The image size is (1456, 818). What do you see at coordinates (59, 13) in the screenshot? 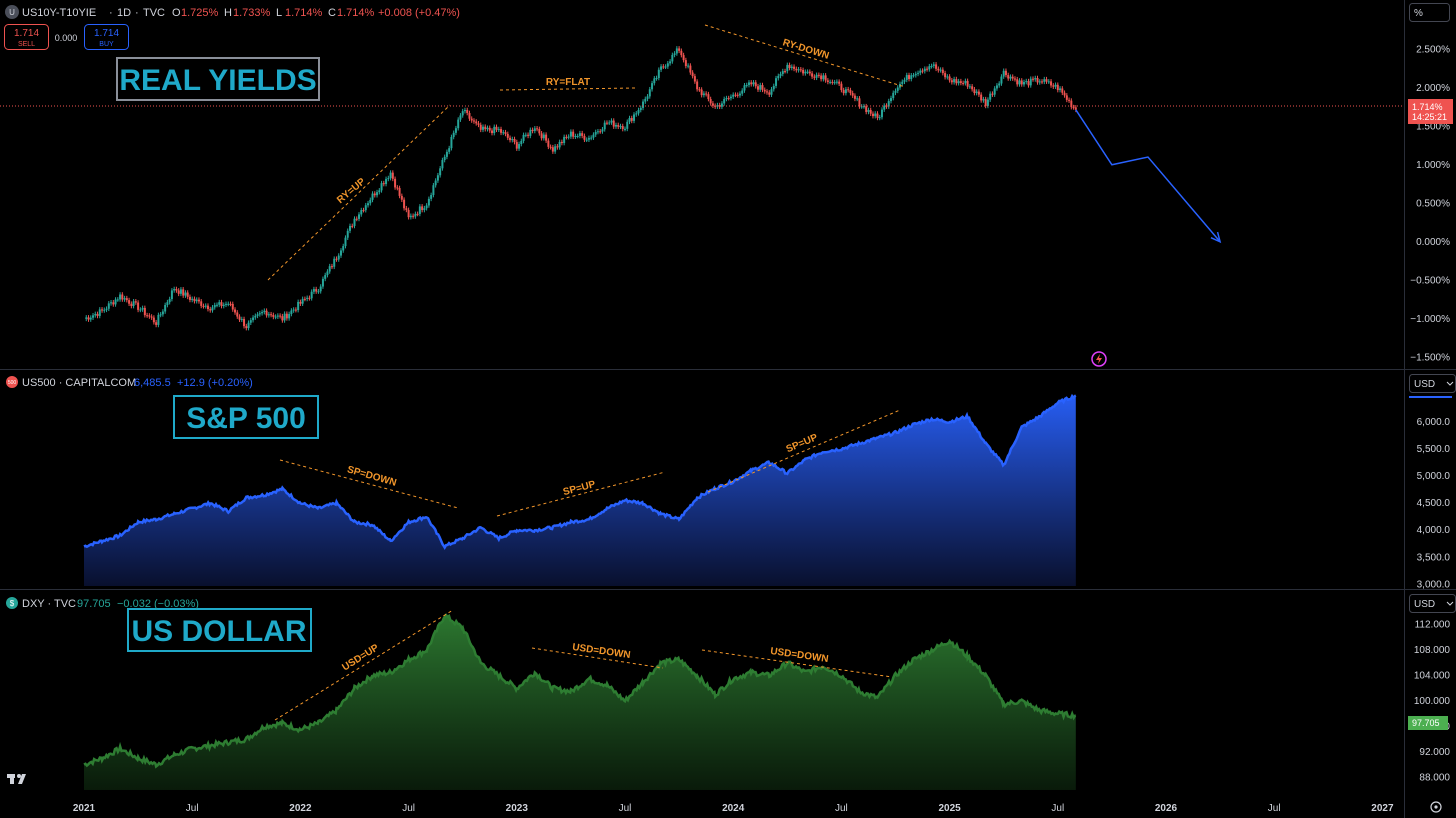
I see `main-symbol: US10Y-T10YIE` at bounding box center [59, 13].